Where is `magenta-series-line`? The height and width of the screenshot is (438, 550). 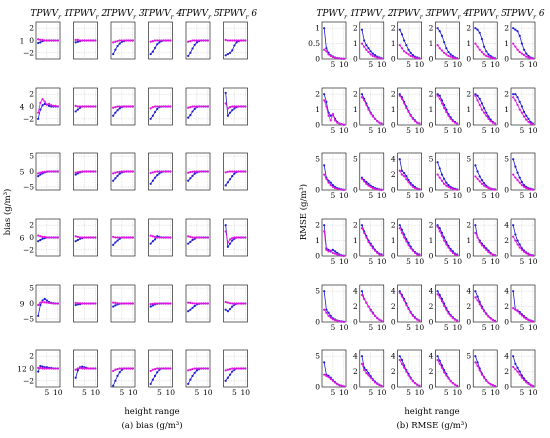 magenta-series-line is located at coordinates (333, 380).